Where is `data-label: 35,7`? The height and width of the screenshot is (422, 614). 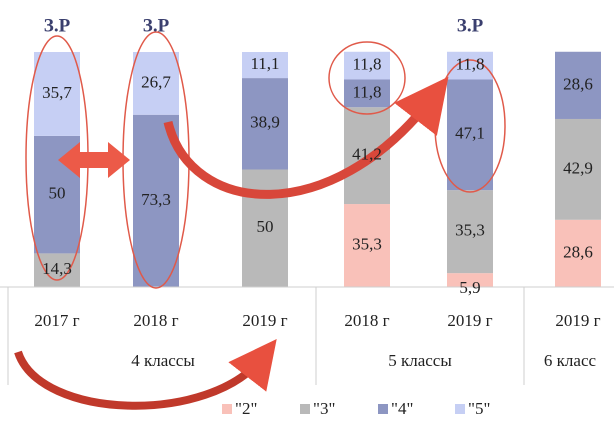 data-label: 35,7 is located at coordinates (57, 92).